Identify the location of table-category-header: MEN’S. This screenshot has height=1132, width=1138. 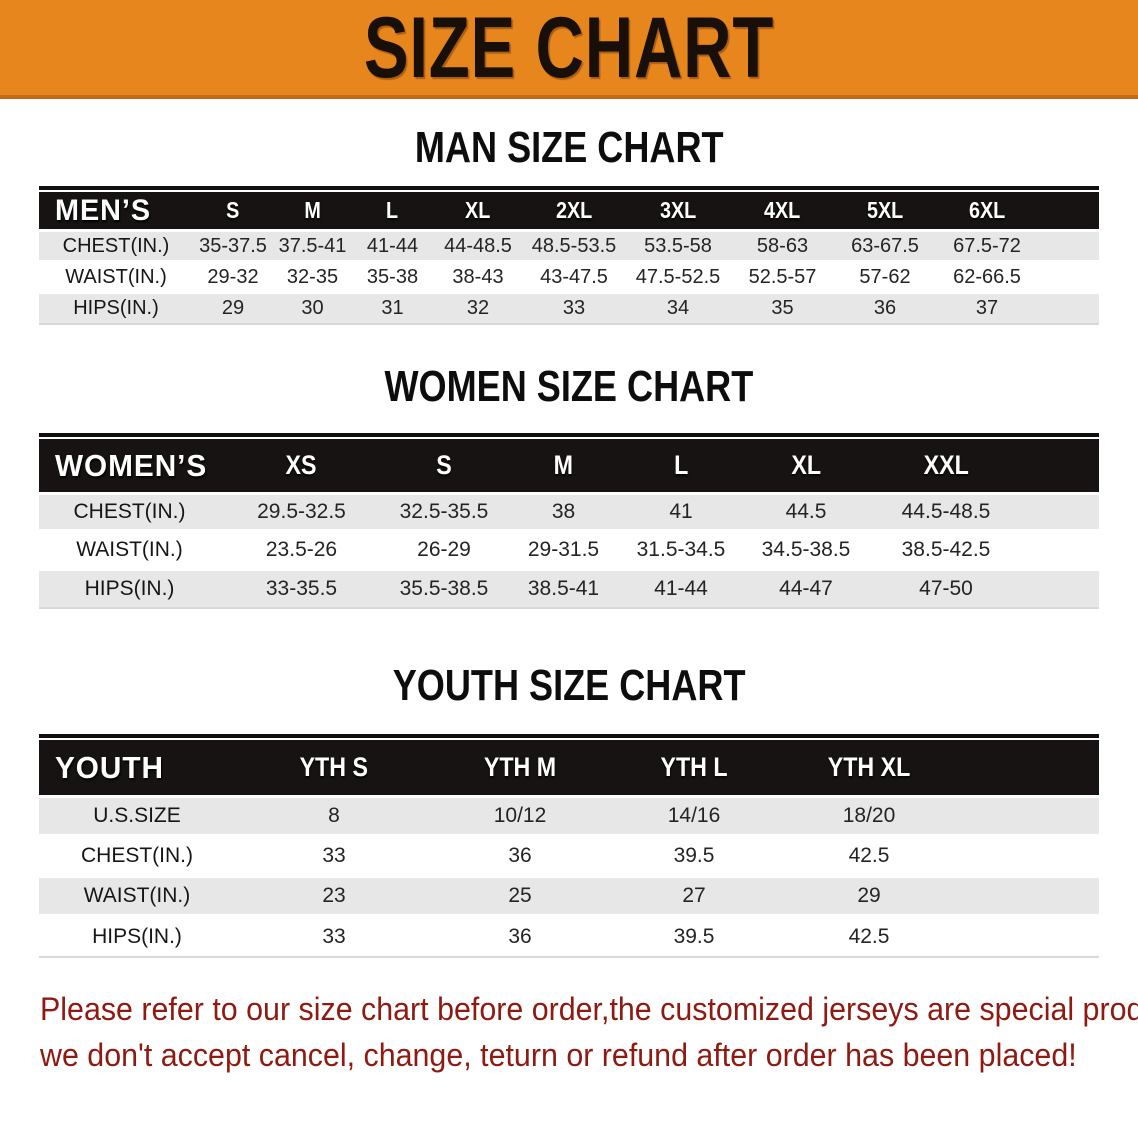
(116, 212).